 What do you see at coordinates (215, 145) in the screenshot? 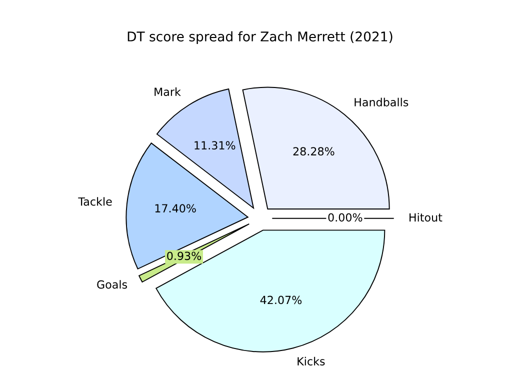
I see `data-label: 11.31%` at bounding box center [215, 145].